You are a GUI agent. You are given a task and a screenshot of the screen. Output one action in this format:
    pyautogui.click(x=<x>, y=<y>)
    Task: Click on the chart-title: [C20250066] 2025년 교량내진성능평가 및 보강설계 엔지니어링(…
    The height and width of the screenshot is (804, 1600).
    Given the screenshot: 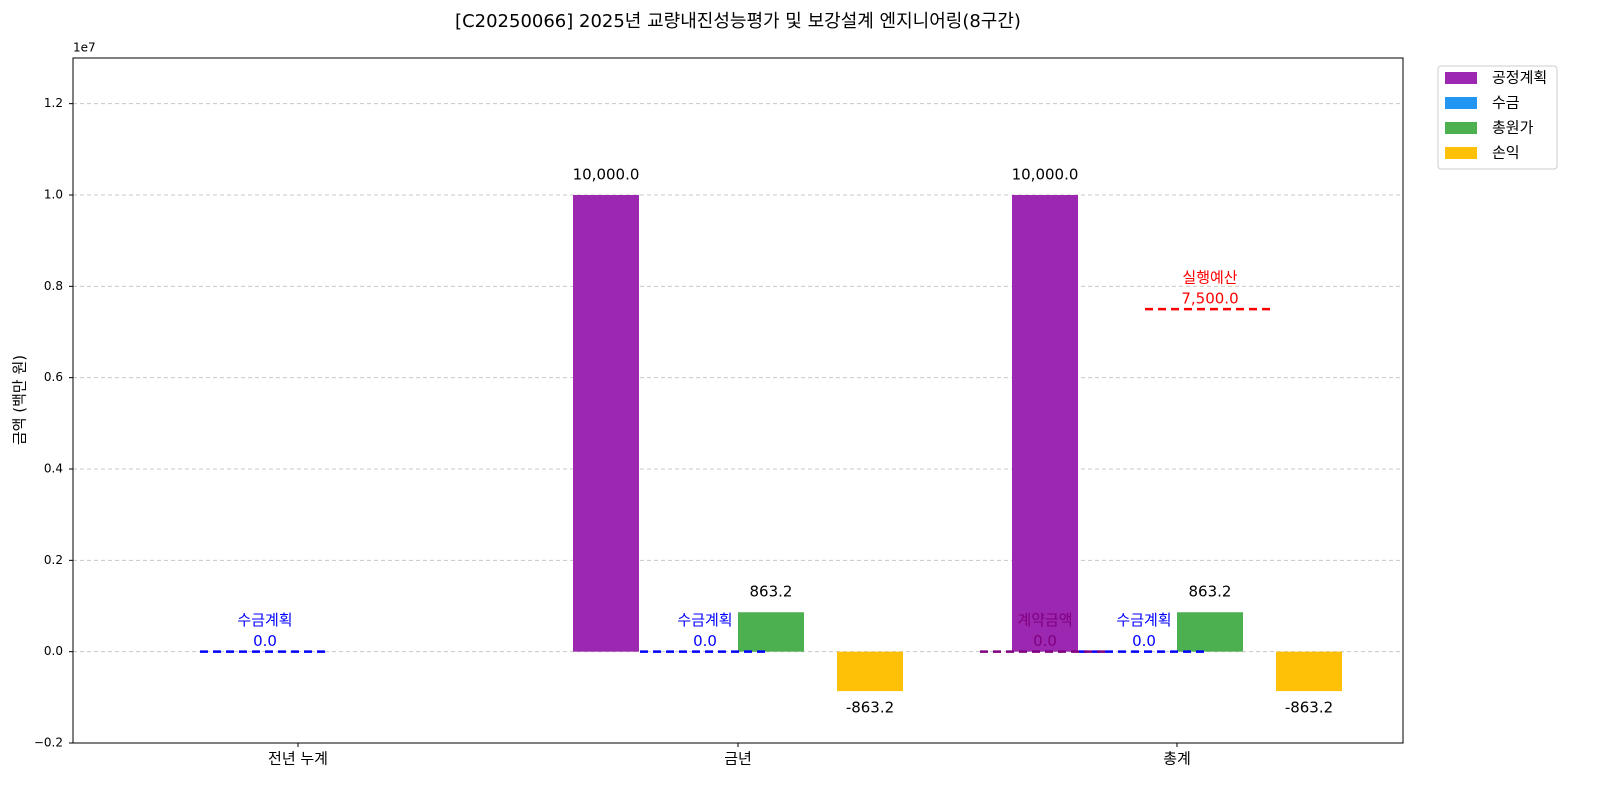 What is the action you would take?
    pyautogui.click(x=738, y=21)
    